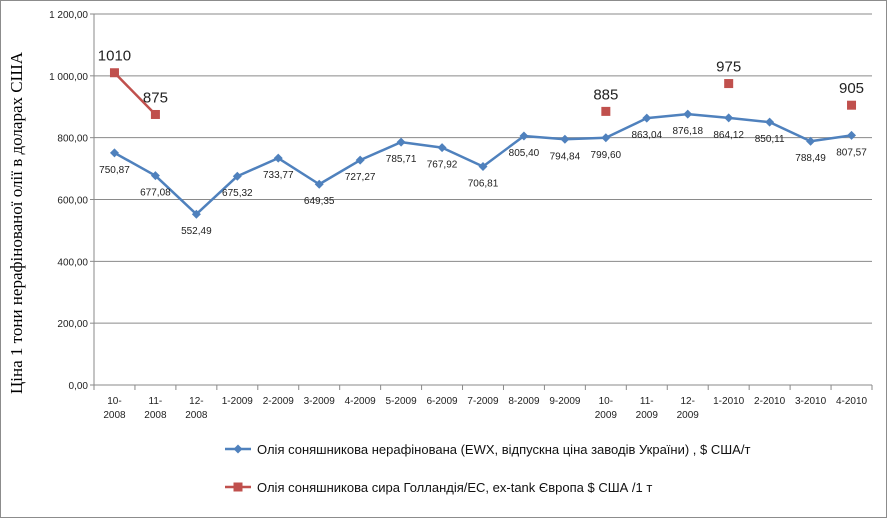 This screenshot has height=518, width=887. What do you see at coordinates (565, 156) in the screenshot?
I see `data-label: 794,84` at bounding box center [565, 156].